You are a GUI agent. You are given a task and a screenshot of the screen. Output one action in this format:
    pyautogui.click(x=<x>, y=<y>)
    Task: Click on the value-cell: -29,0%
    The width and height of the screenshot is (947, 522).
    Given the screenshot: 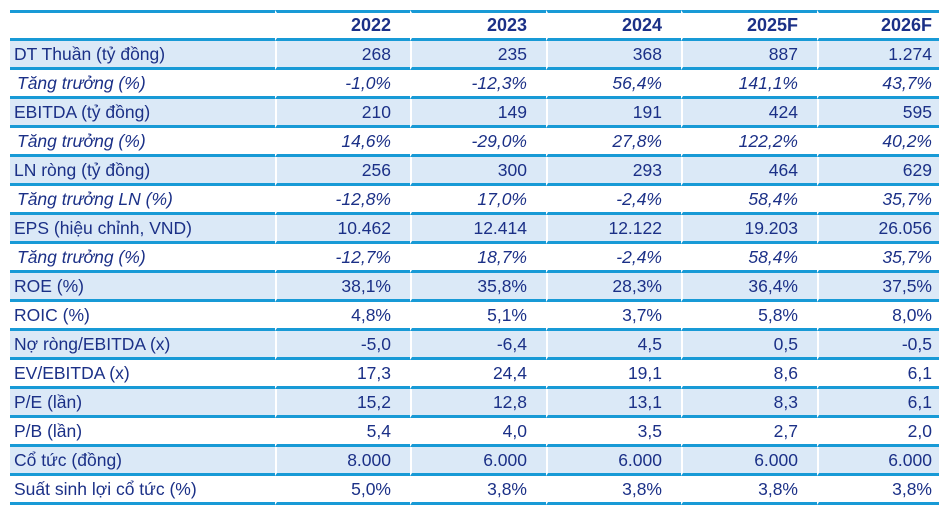 What is the action you would take?
    pyautogui.click(x=478, y=142)
    